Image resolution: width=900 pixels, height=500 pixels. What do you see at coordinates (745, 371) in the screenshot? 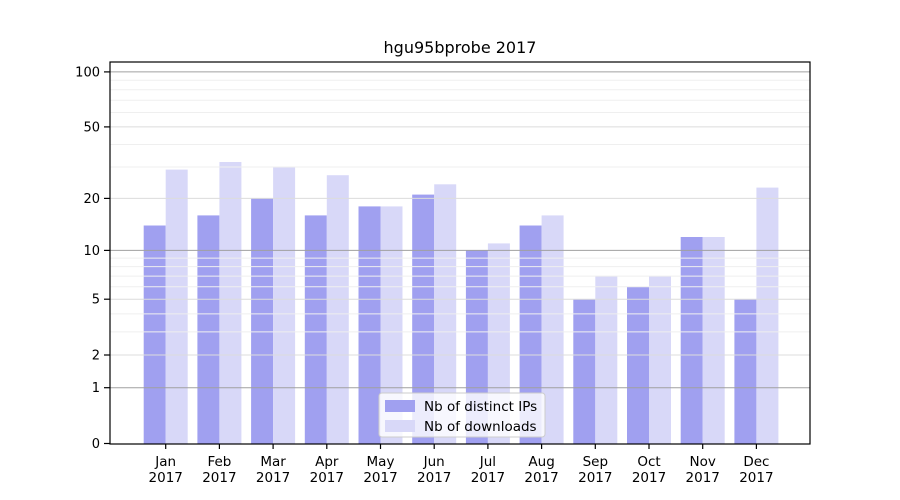
I see `bar-distinct-ips-dec` at bounding box center [745, 371].